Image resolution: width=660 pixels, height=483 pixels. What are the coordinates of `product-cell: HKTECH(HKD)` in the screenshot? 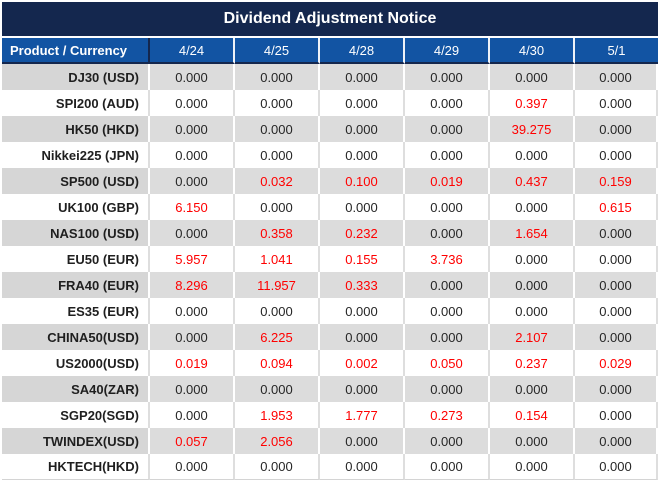 It's located at (76, 467).